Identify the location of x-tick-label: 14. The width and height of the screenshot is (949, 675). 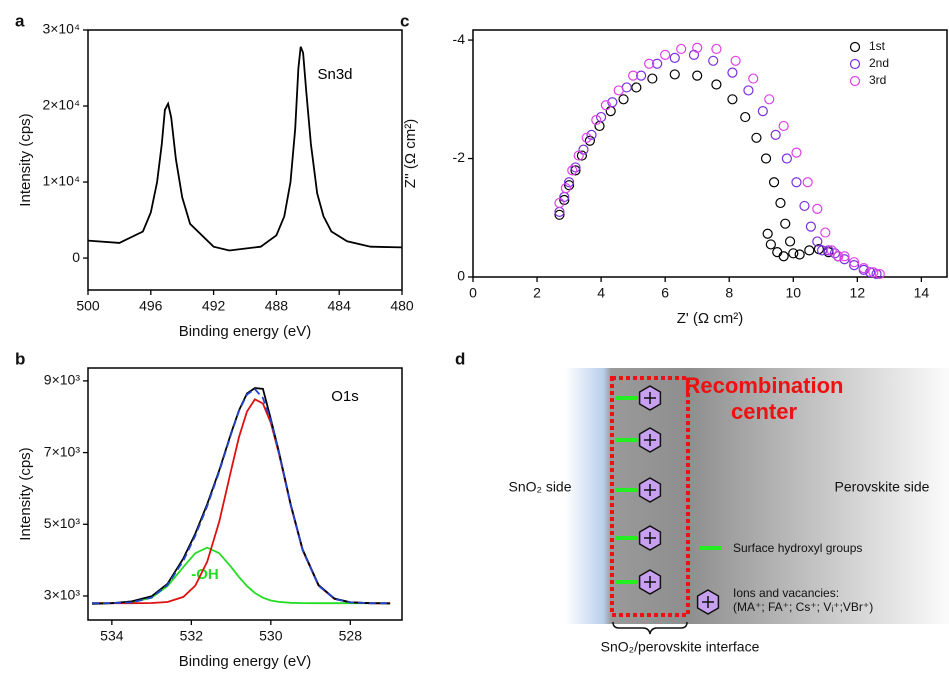
(922, 293).